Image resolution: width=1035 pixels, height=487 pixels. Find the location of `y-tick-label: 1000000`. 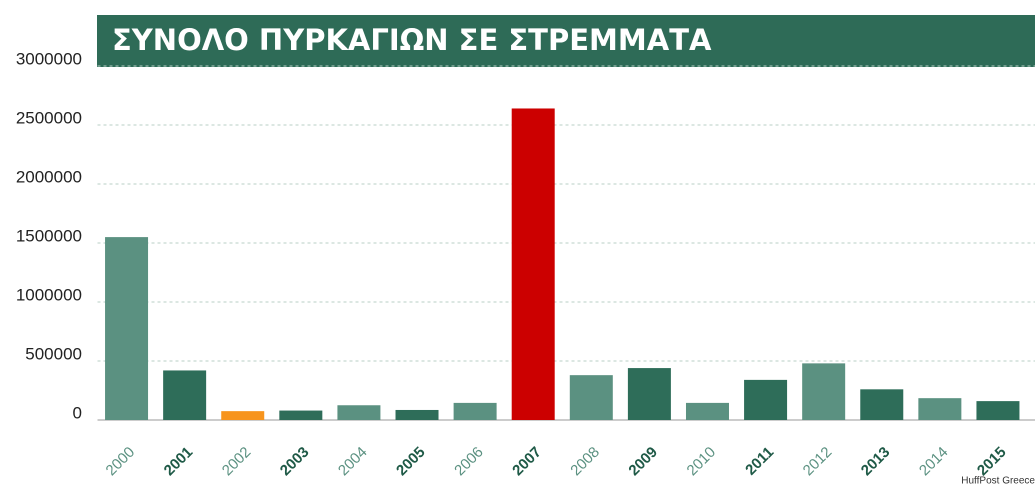

y-tick-label: 1000000 is located at coordinates (49, 294).